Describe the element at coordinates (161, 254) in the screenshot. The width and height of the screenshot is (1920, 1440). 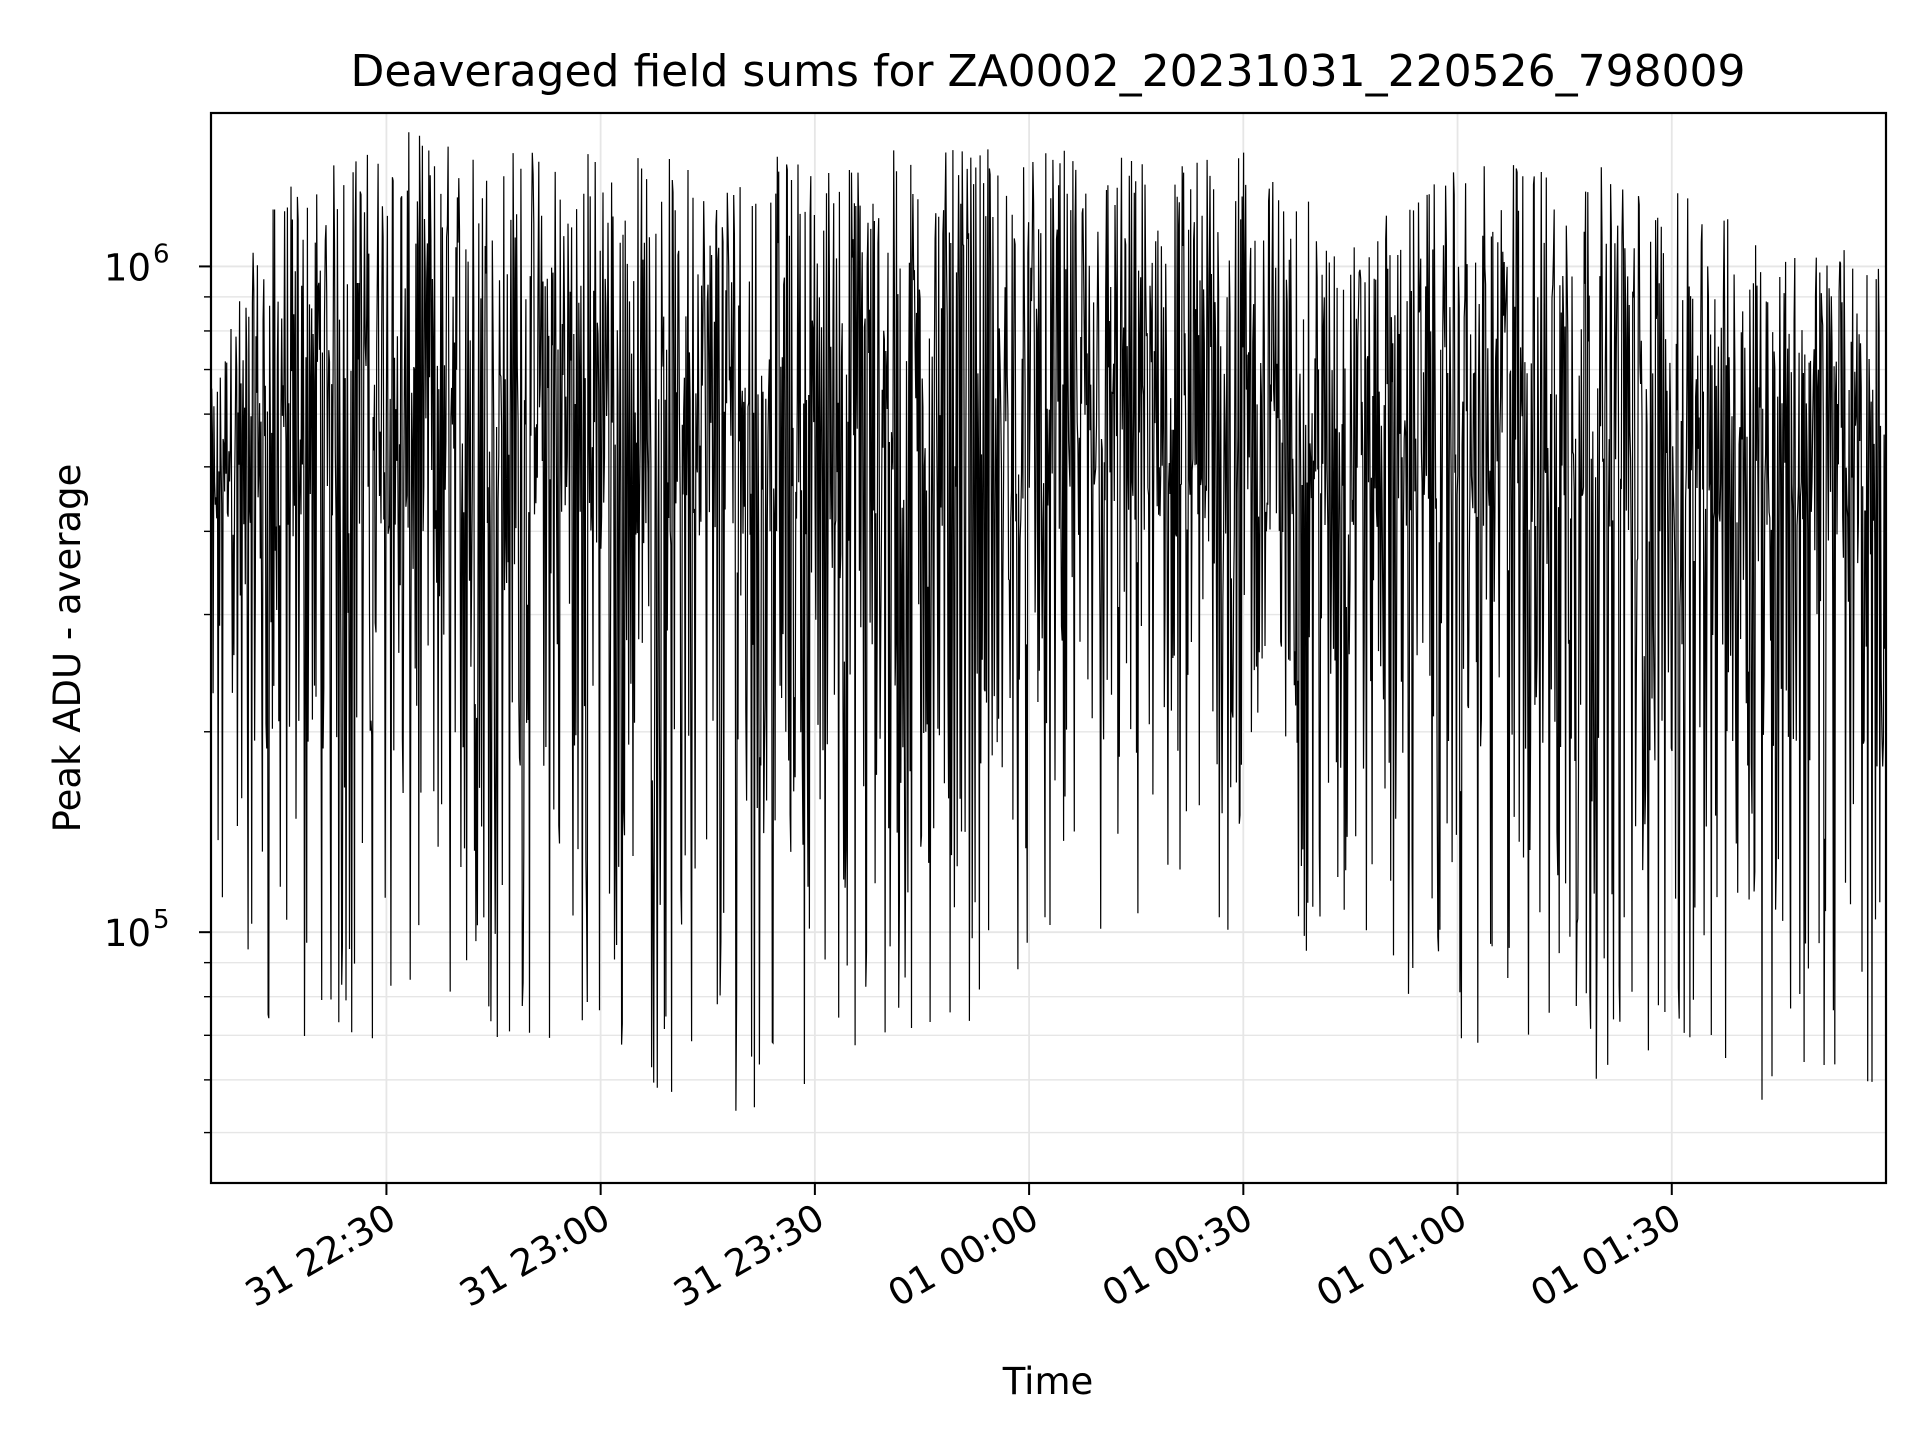
I see `y-tick-label-exponent: 6` at that location.